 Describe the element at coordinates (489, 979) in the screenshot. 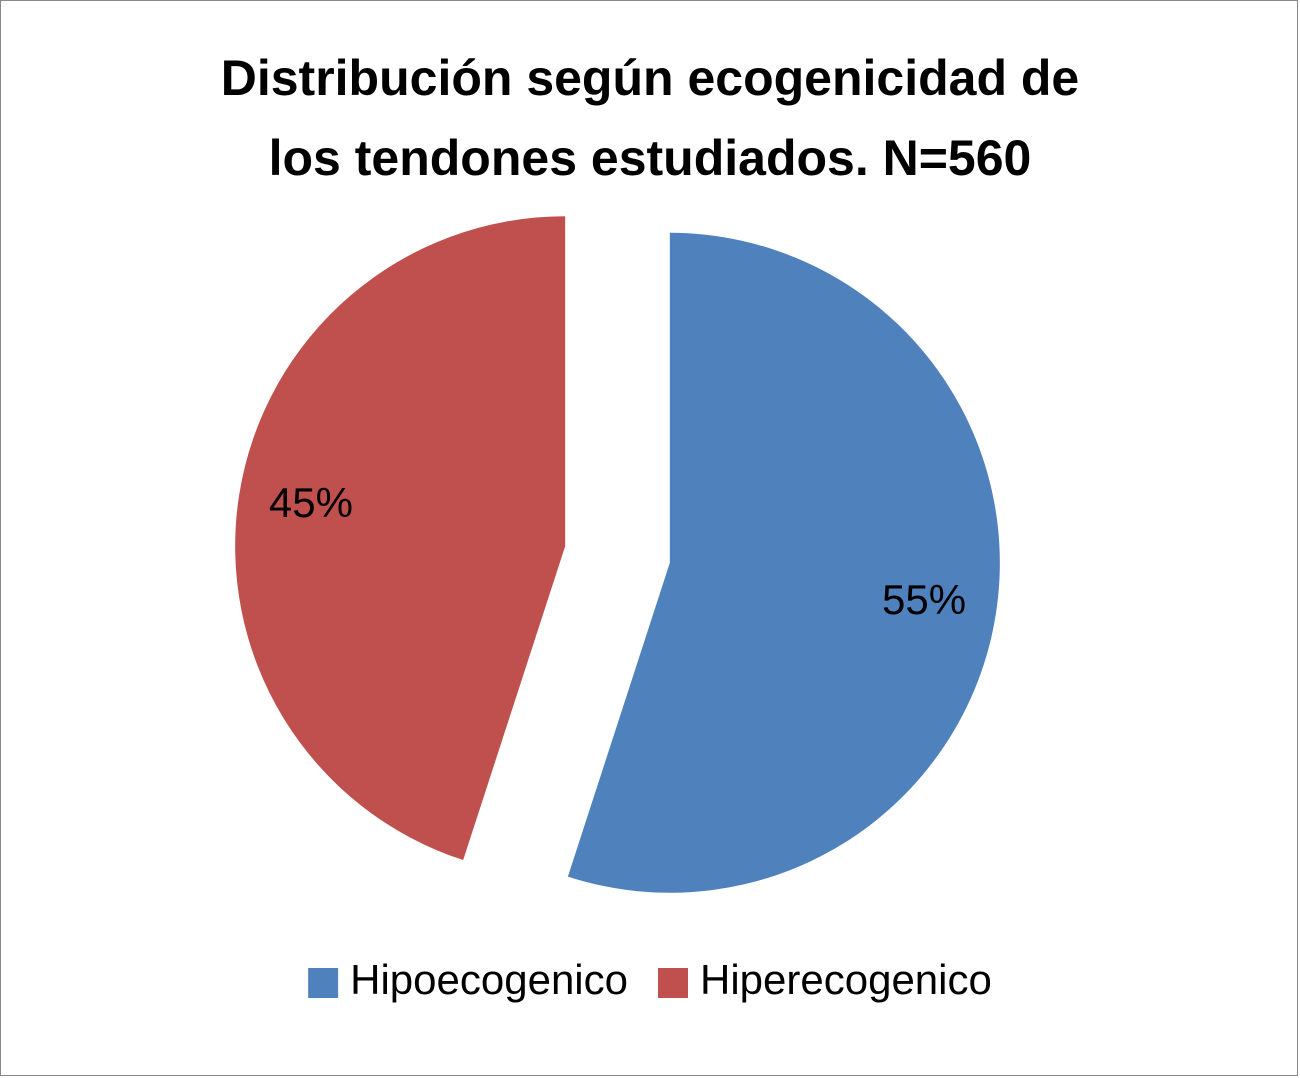

I see `legend-label: Hipoecogenico` at that location.